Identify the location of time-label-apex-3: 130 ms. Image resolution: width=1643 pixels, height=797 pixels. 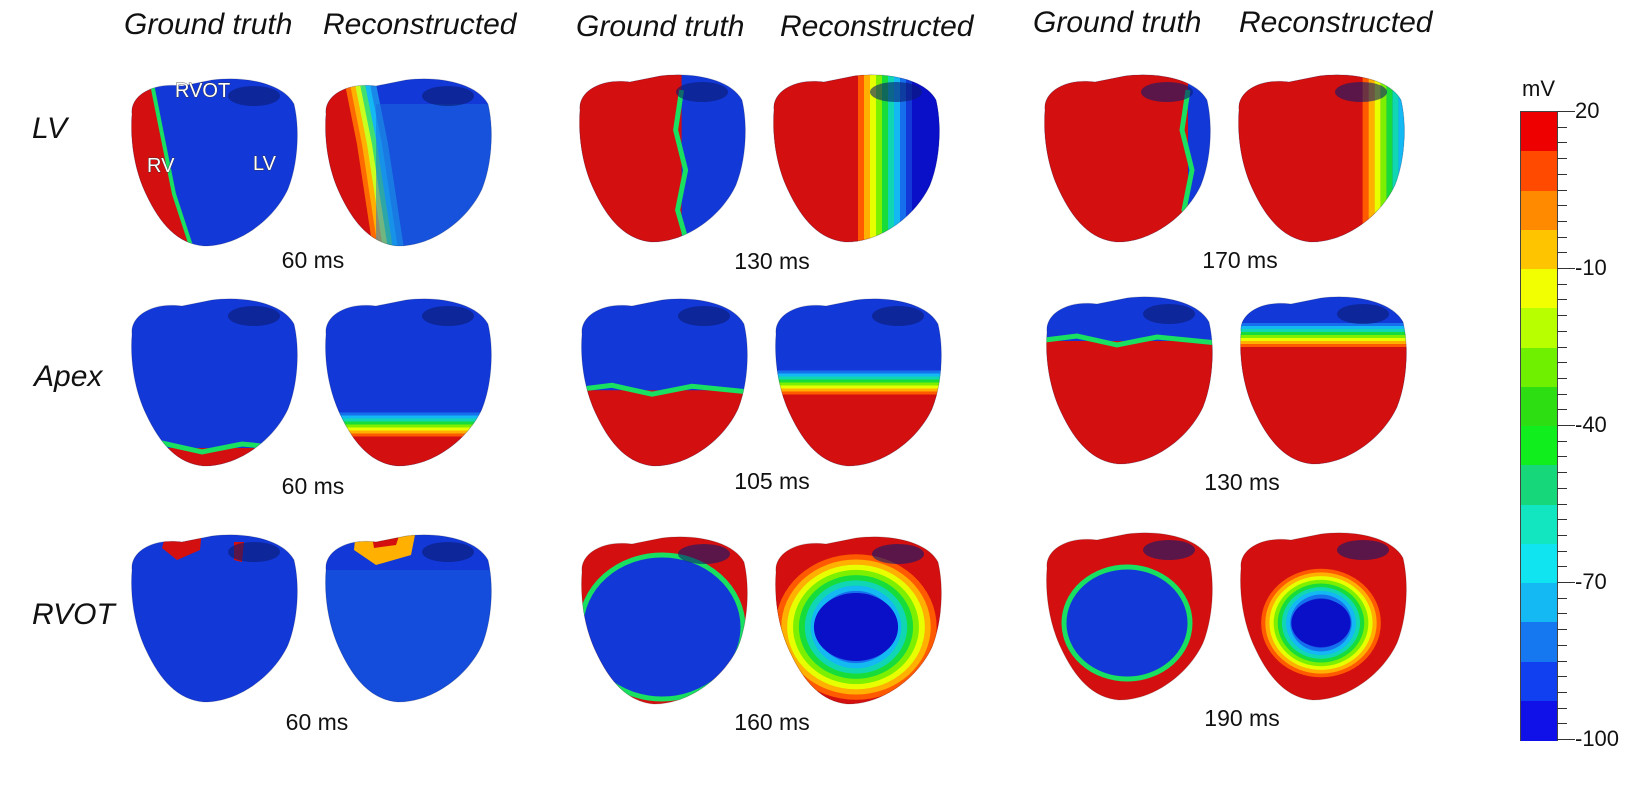
(1242, 482).